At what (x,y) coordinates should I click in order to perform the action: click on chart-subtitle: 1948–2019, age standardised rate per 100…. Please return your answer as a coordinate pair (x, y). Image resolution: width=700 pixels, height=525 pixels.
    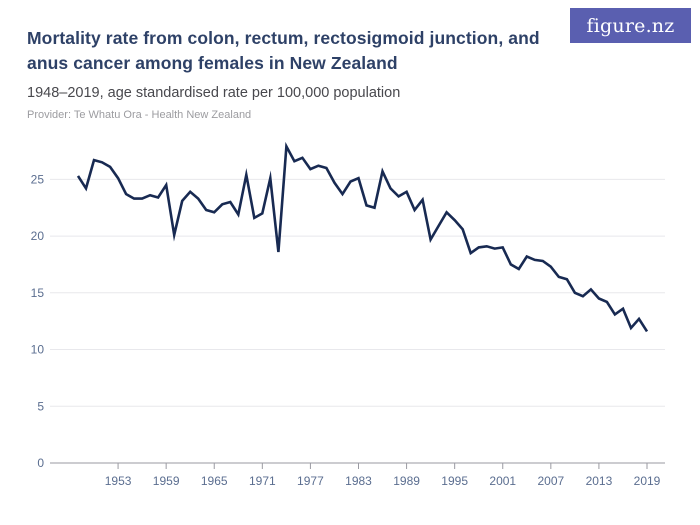
    Looking at the image, I should click on (214, 93).